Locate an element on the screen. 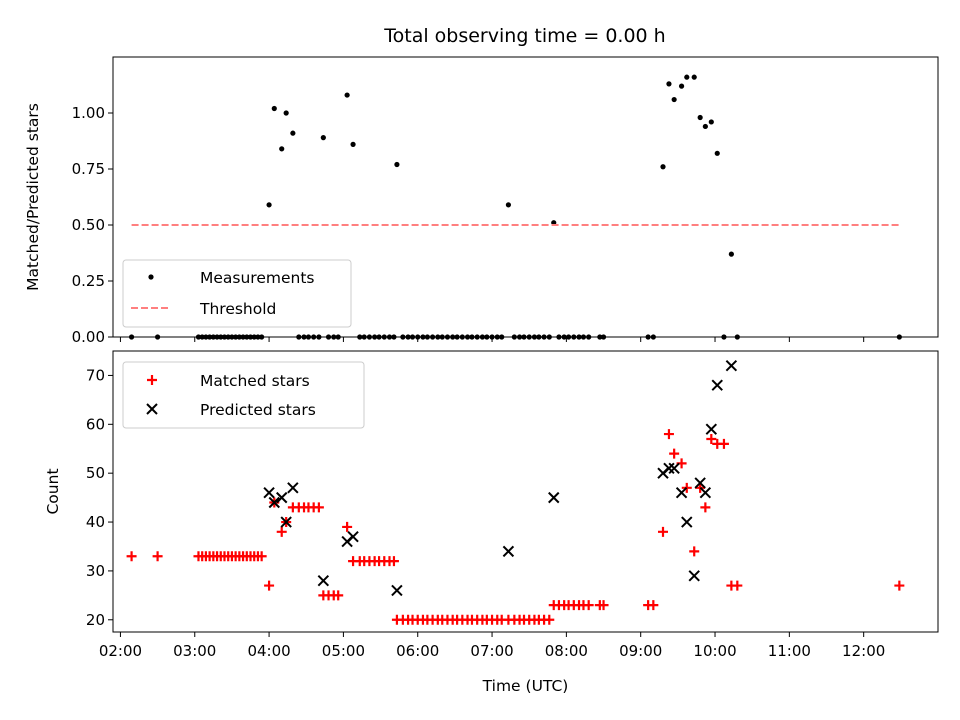 This screenshot has height=720, width=960. top-y-tick-label: 0.50 is located at coordinates (88, 225).